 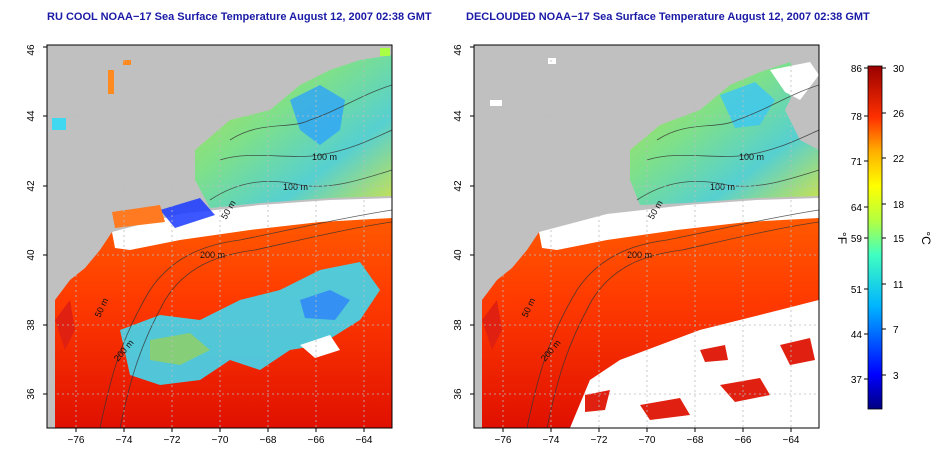 I want to click on colorbar-f-tick: 64, so click(x=857, y=208).